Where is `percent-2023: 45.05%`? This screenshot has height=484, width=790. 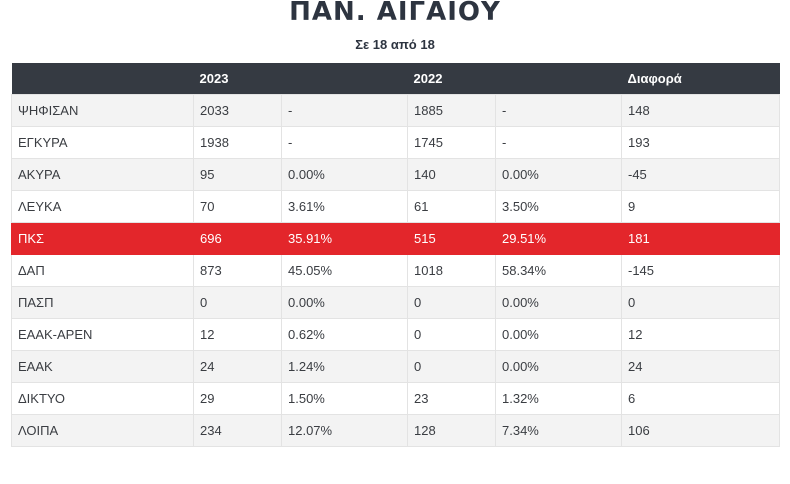 percent-2023: 45.05% is located at coordinates (344, 270).